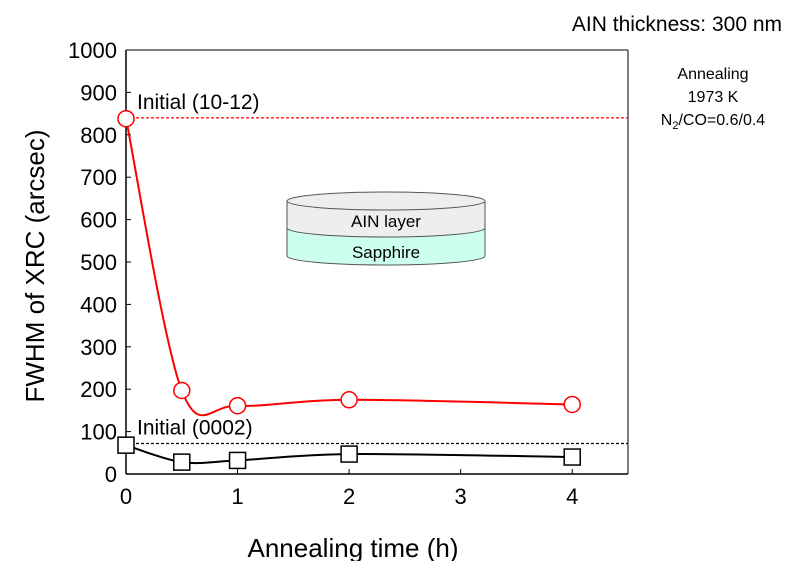 Image resolution: width=785 pixels, height=561 pixels. What do you see at coordinates (349, 496) in the screenshot?
I see `x-tick-label: 2` at bounding box center [349, 496].